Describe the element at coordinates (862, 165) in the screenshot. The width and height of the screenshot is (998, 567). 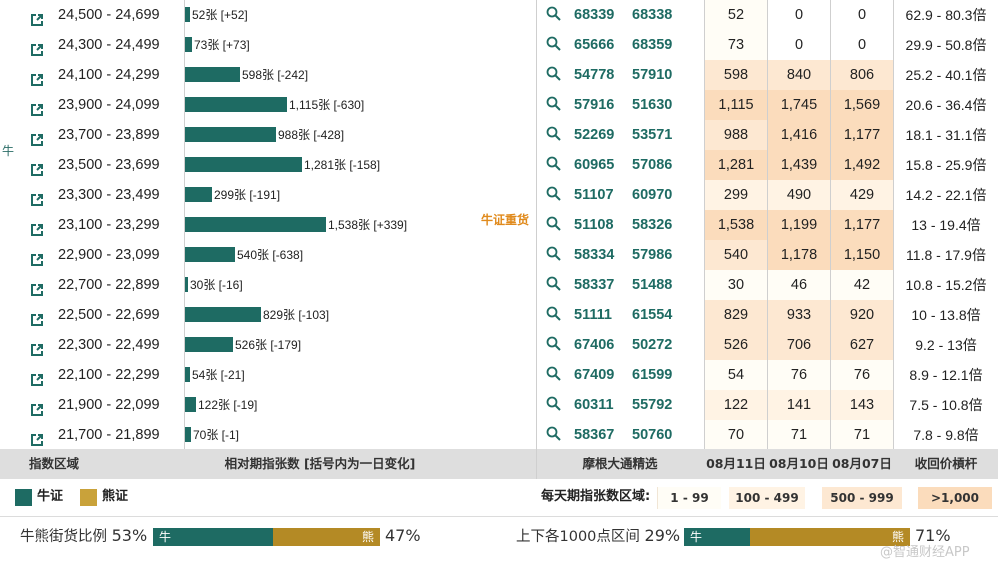
I see `daily-count: 1,492` at that location.